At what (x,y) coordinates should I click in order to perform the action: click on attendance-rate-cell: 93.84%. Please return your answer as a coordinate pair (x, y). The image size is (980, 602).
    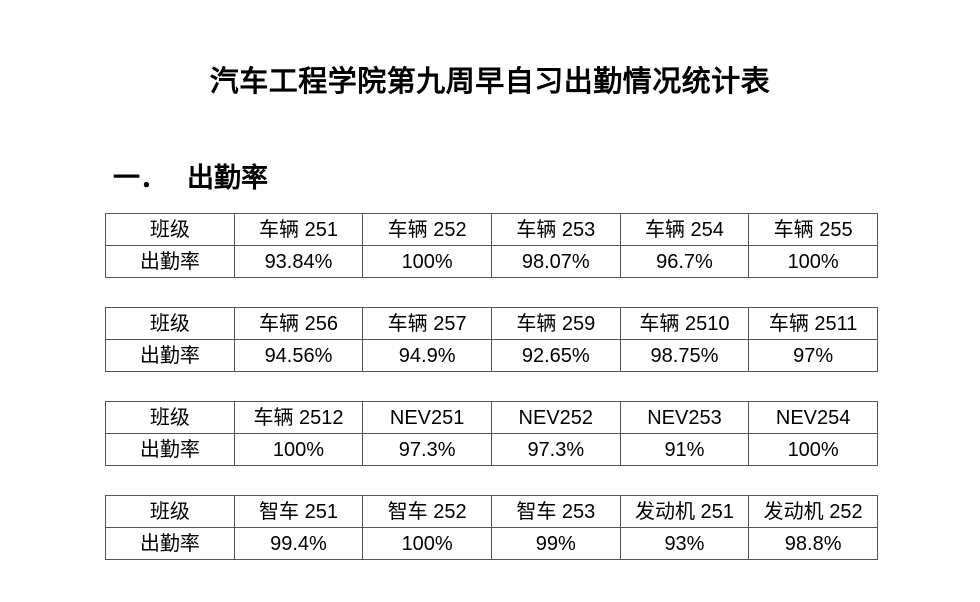
    Looking at the image, I should click on (298, 261).